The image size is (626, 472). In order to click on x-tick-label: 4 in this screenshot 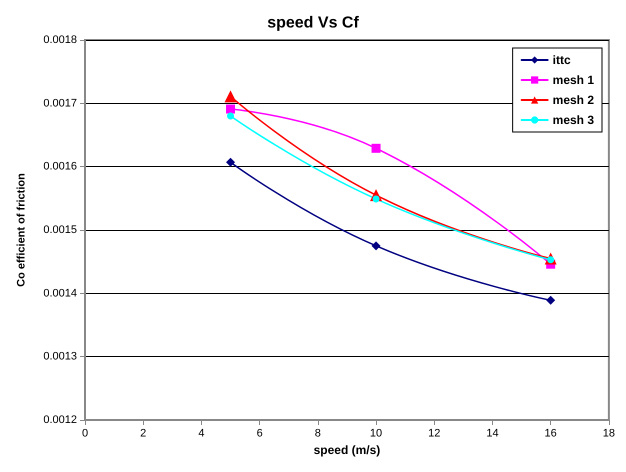, I will do `click(201, 434)`.